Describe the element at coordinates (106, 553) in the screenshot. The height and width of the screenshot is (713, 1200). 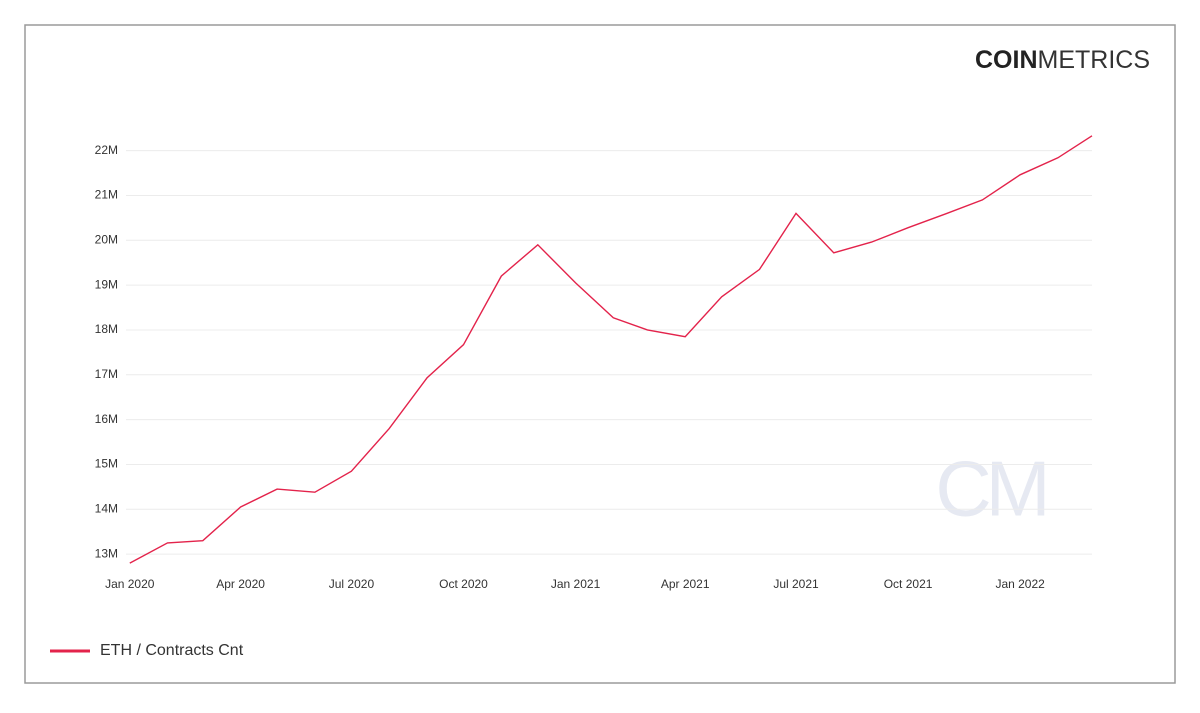
I see `y-tick-label: 13M` at that location.